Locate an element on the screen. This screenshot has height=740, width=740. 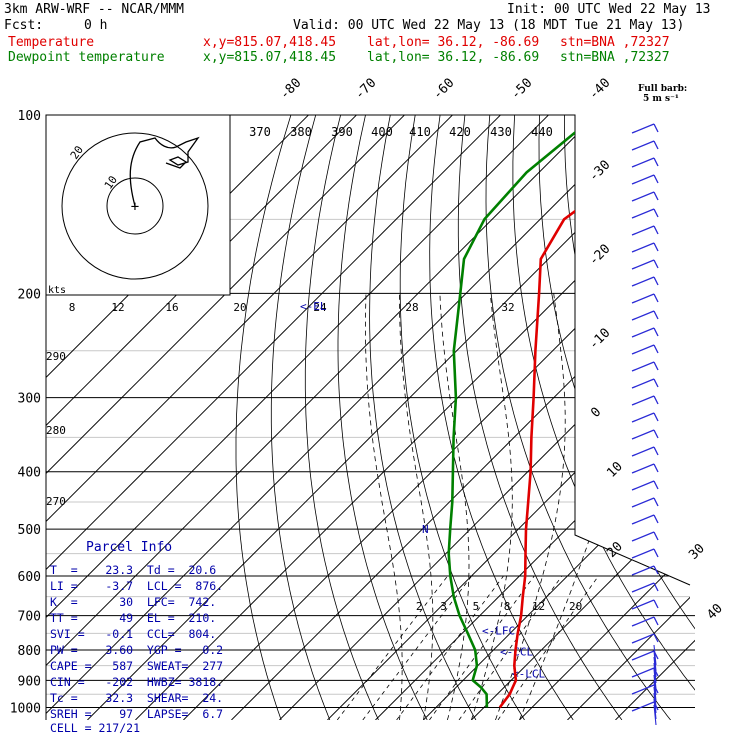
pressure-label: 700 is located at coordinates (29, 617).